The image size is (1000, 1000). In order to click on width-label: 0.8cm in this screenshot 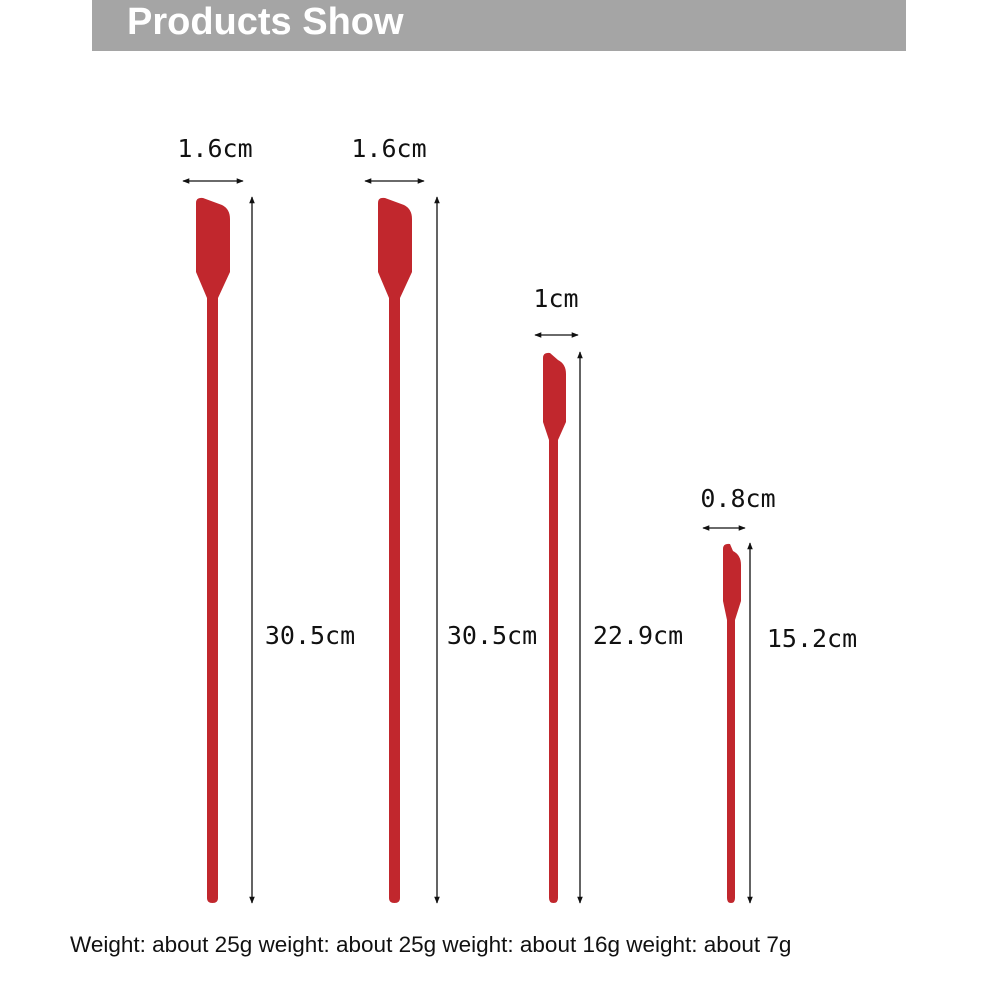, I will do `click(737, 498)`.